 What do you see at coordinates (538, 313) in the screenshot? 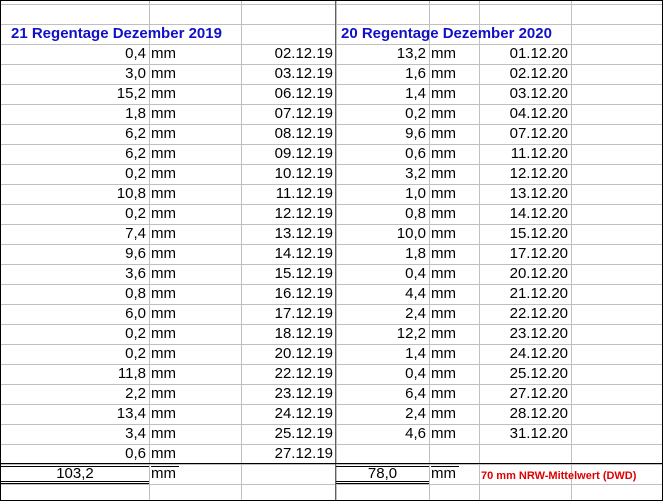
I see `date: 22.12.20` at bounding box center [538, 313].